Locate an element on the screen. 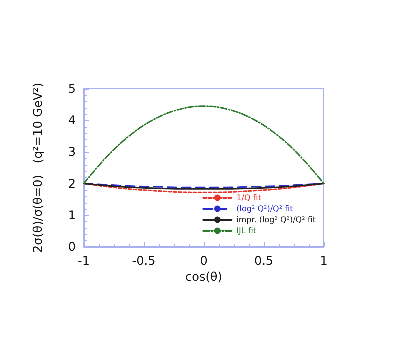 The width and height of the screenshot is (409, 346). line-series is located at coordinates (204, 145).